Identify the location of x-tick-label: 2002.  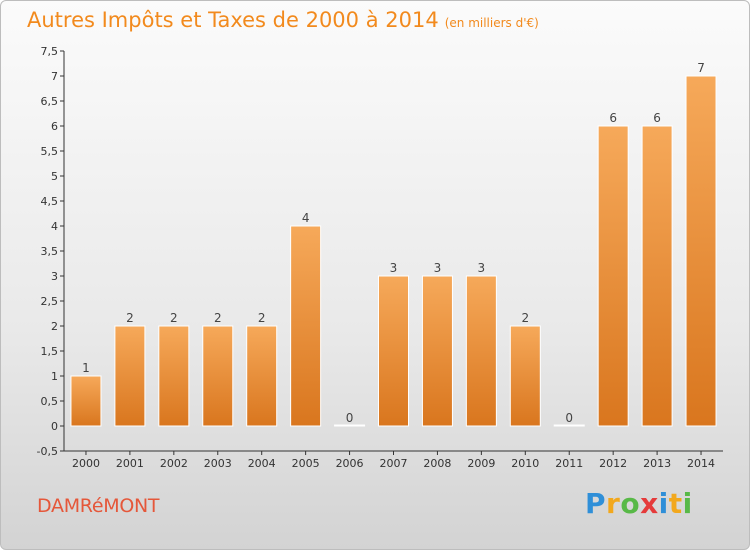
(174, 463).